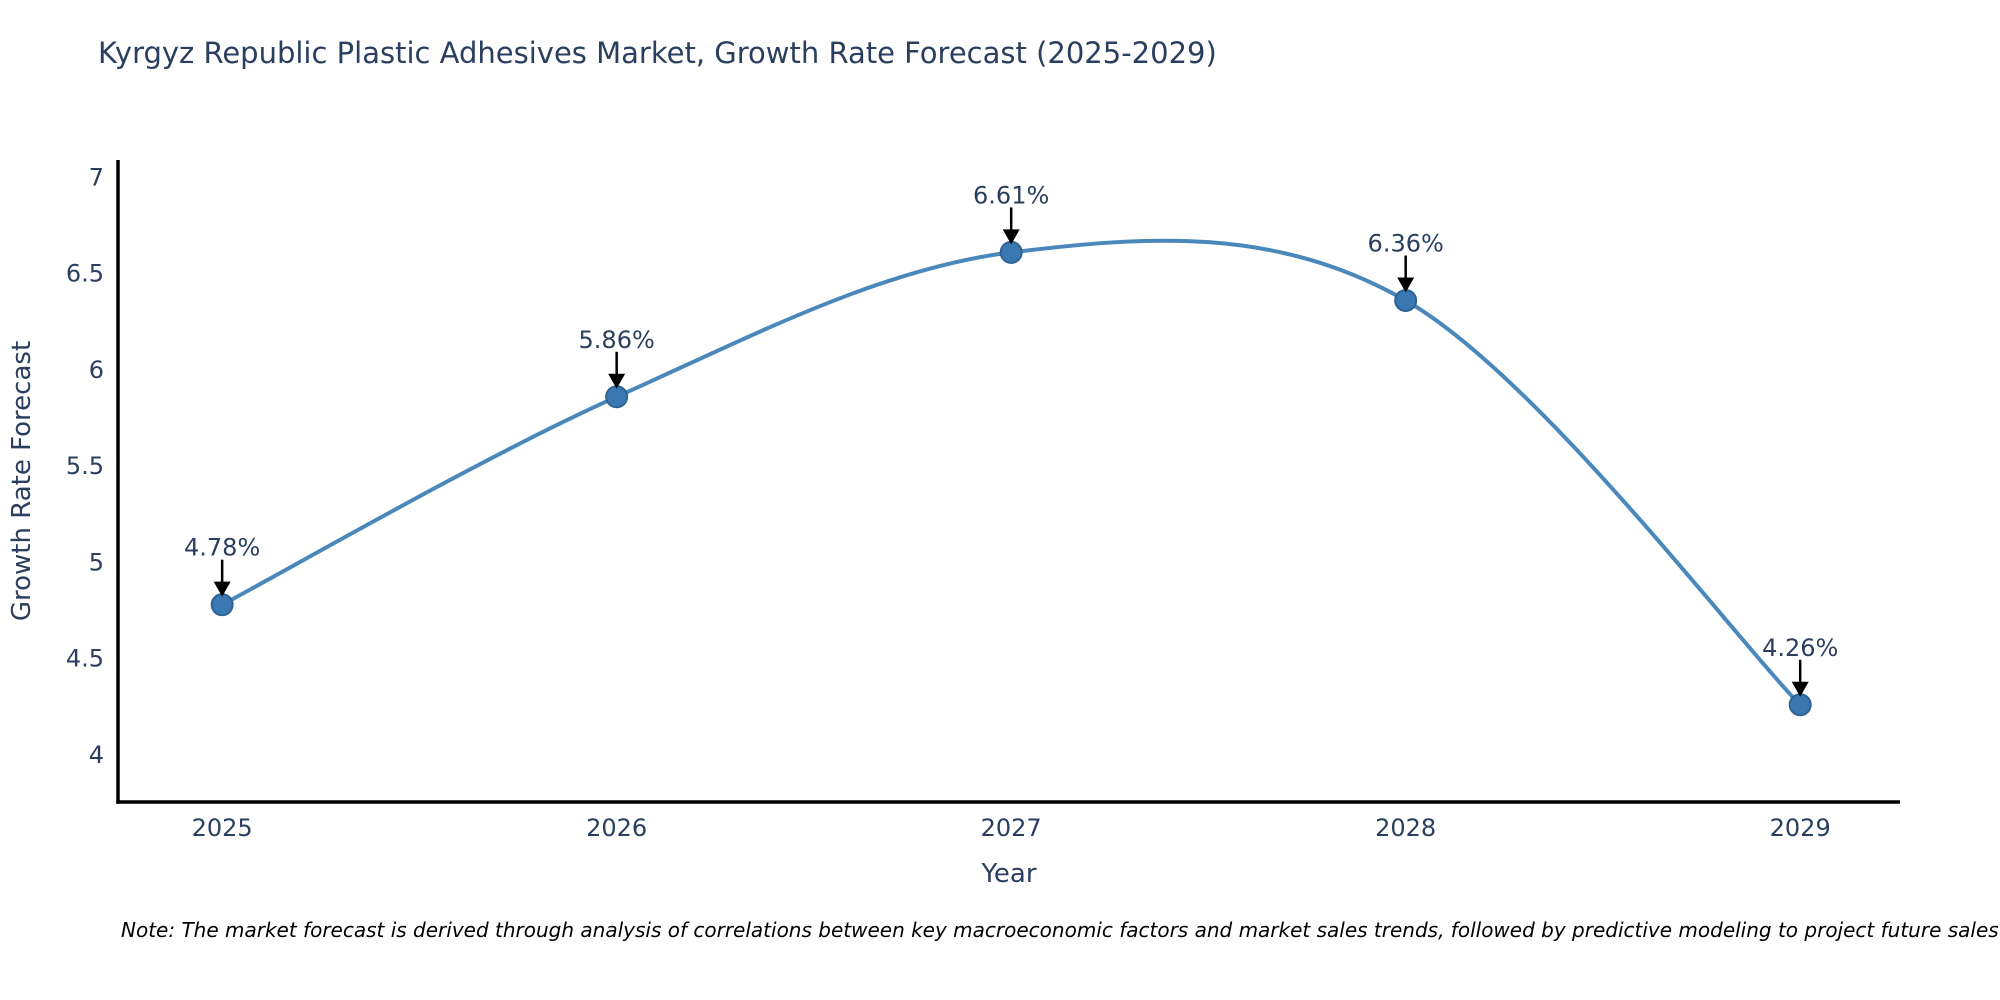 Image resolution: width=2000 pixels, height=1000 pixels. What do you see at coordinates (1800, 648) in the screenshot?
I see `annotation-label: 4.26%` at bounding box center [1800, 648].